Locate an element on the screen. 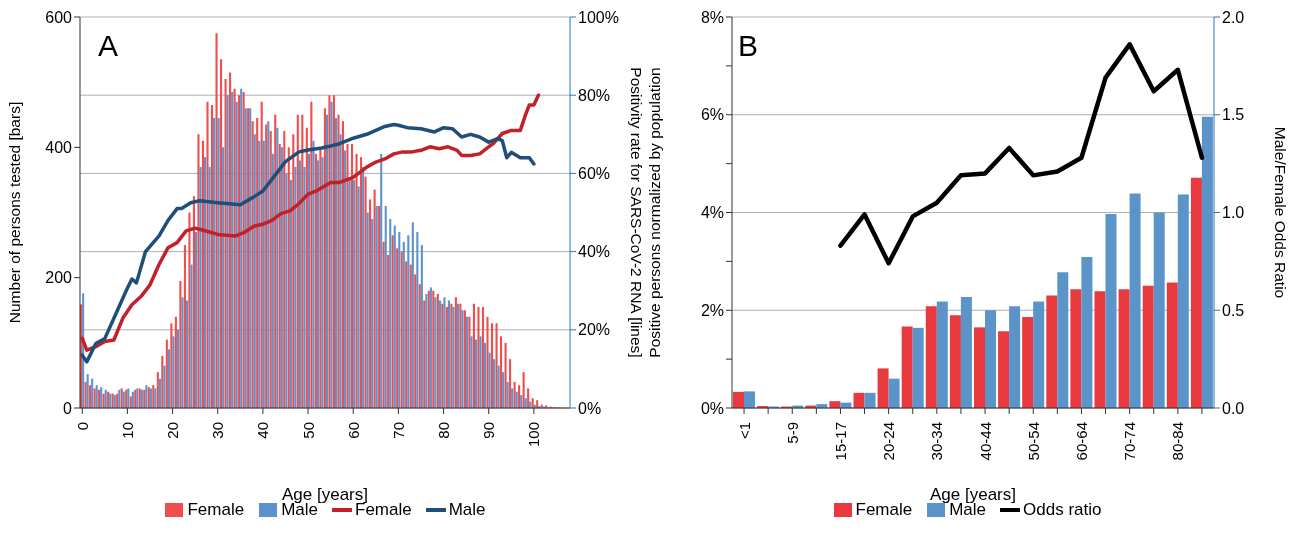 The image size is (1300, 538). y-tick-label: 2% is located at coordinates (712, 310).